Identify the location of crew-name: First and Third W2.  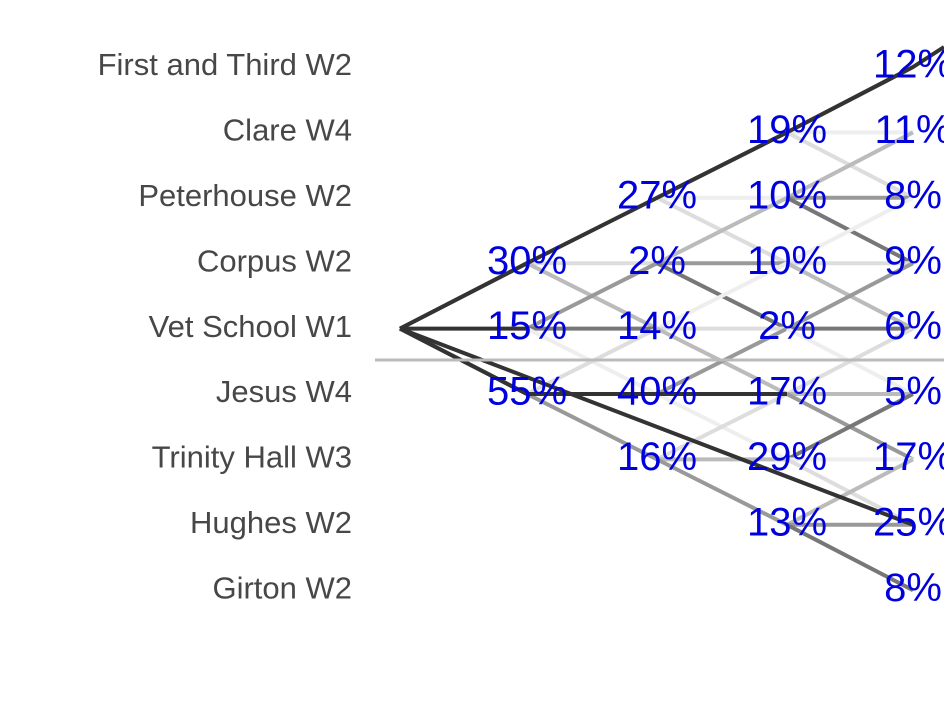
(225, 64).